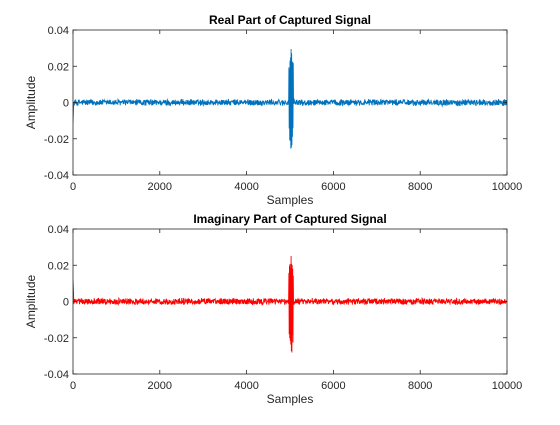 This screenshot has width=560, height=425. I want to click on chart-title: Real Part of Captured Signal, so click(290, 20).